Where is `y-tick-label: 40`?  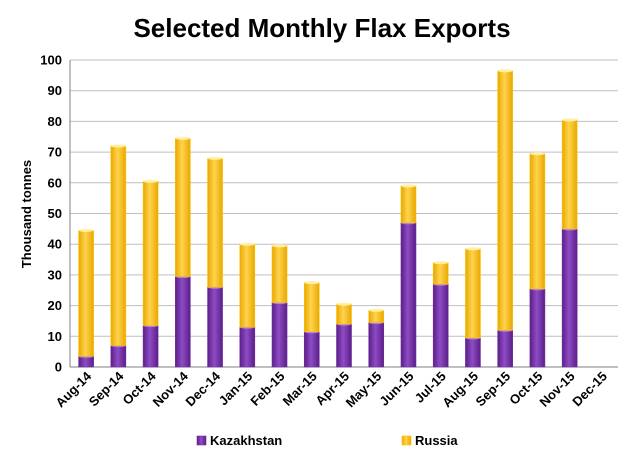
y-tick-label: 40 is located at coordinates (55, 244).